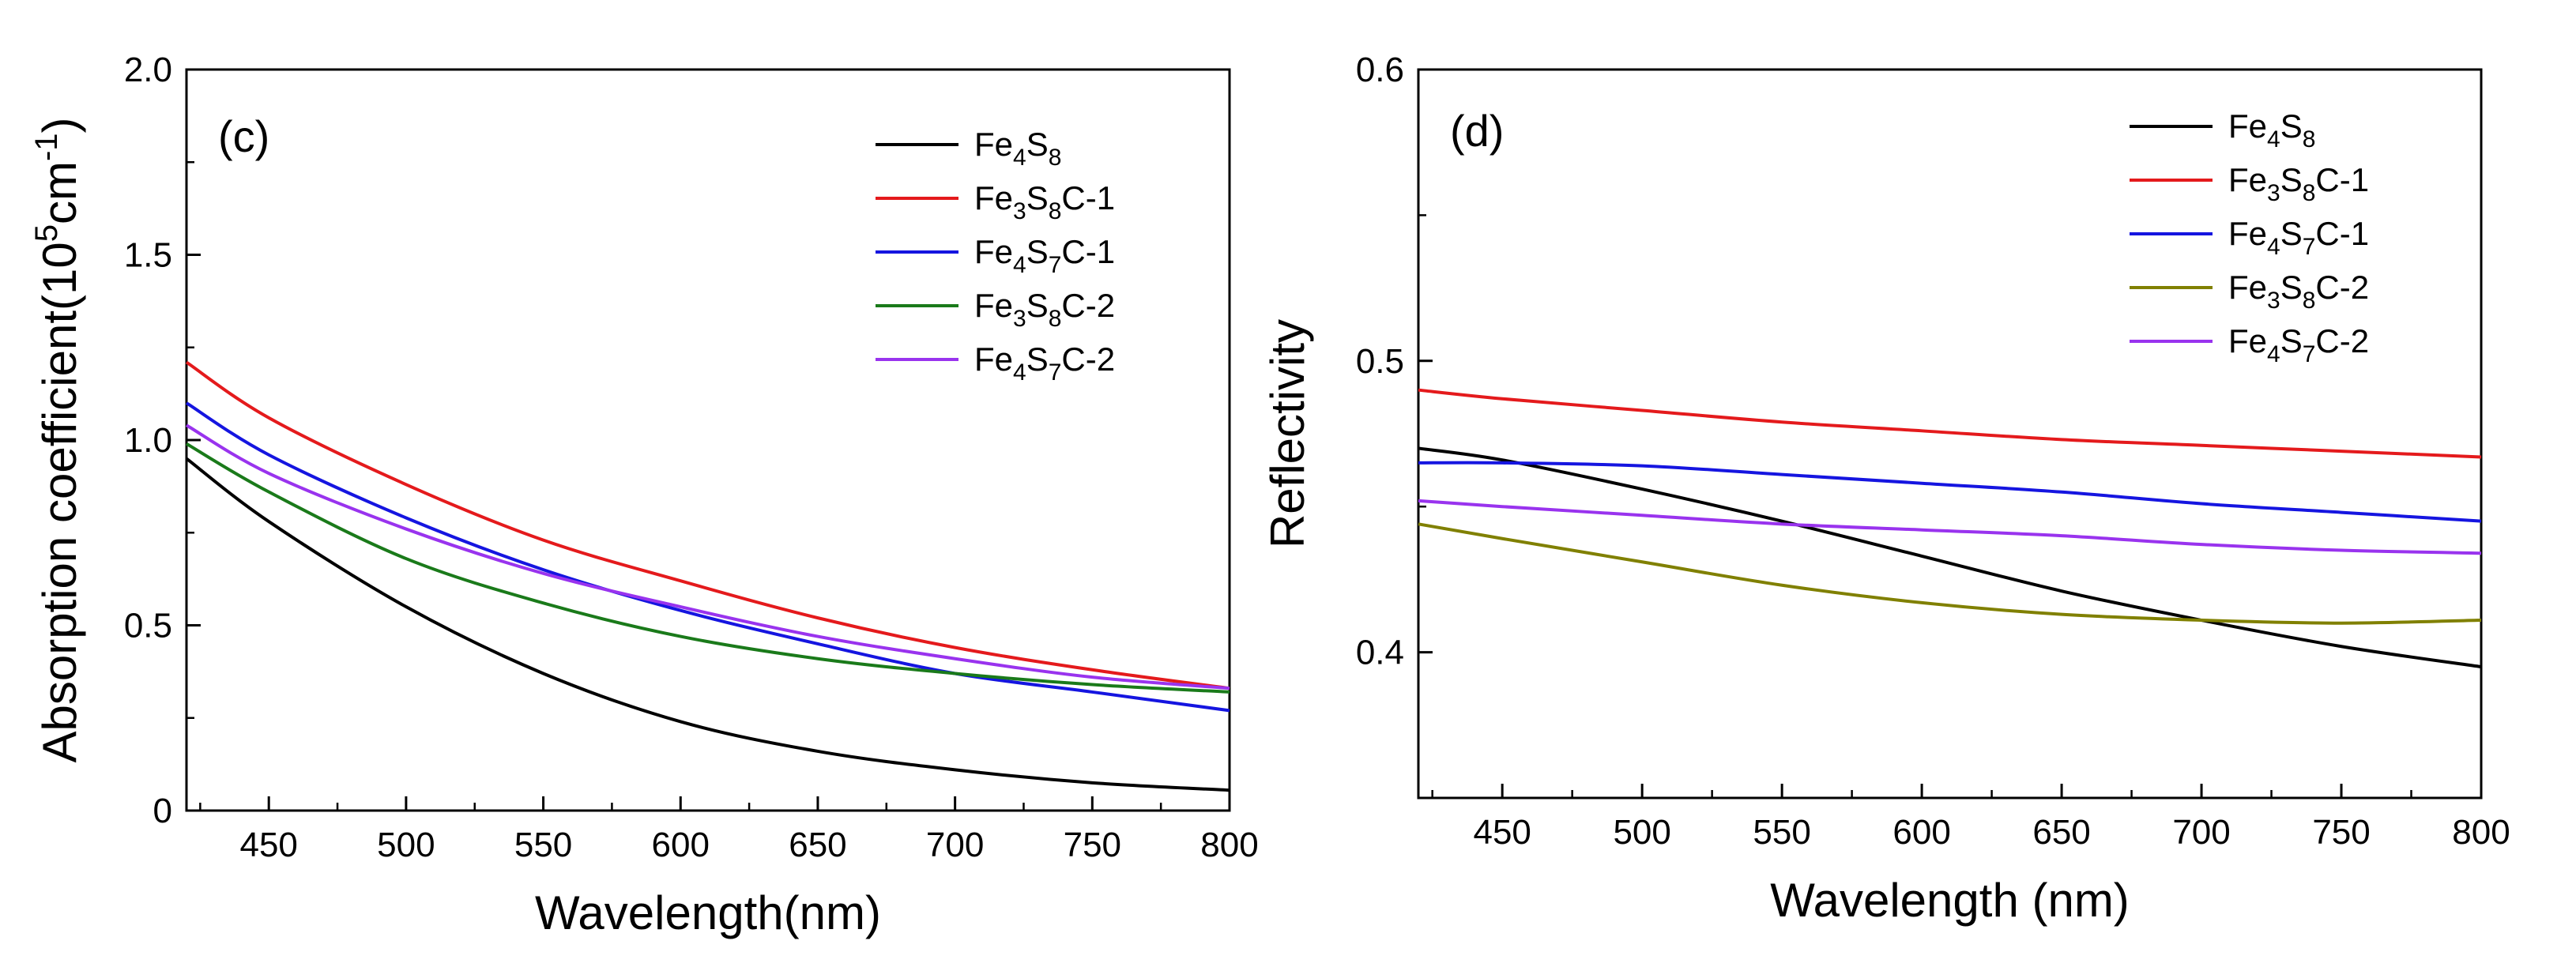 The image size is (2576, 967). I want to click on panel-label: (c), so click(243, 136).